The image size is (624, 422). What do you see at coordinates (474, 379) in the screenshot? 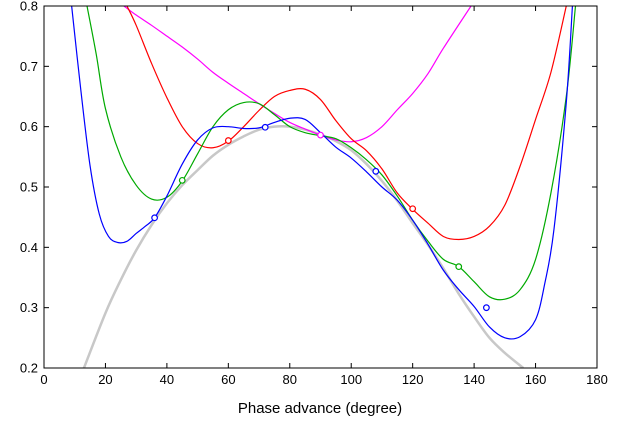
I see `x-tick-label: 140` at bounding box center [474, 379].